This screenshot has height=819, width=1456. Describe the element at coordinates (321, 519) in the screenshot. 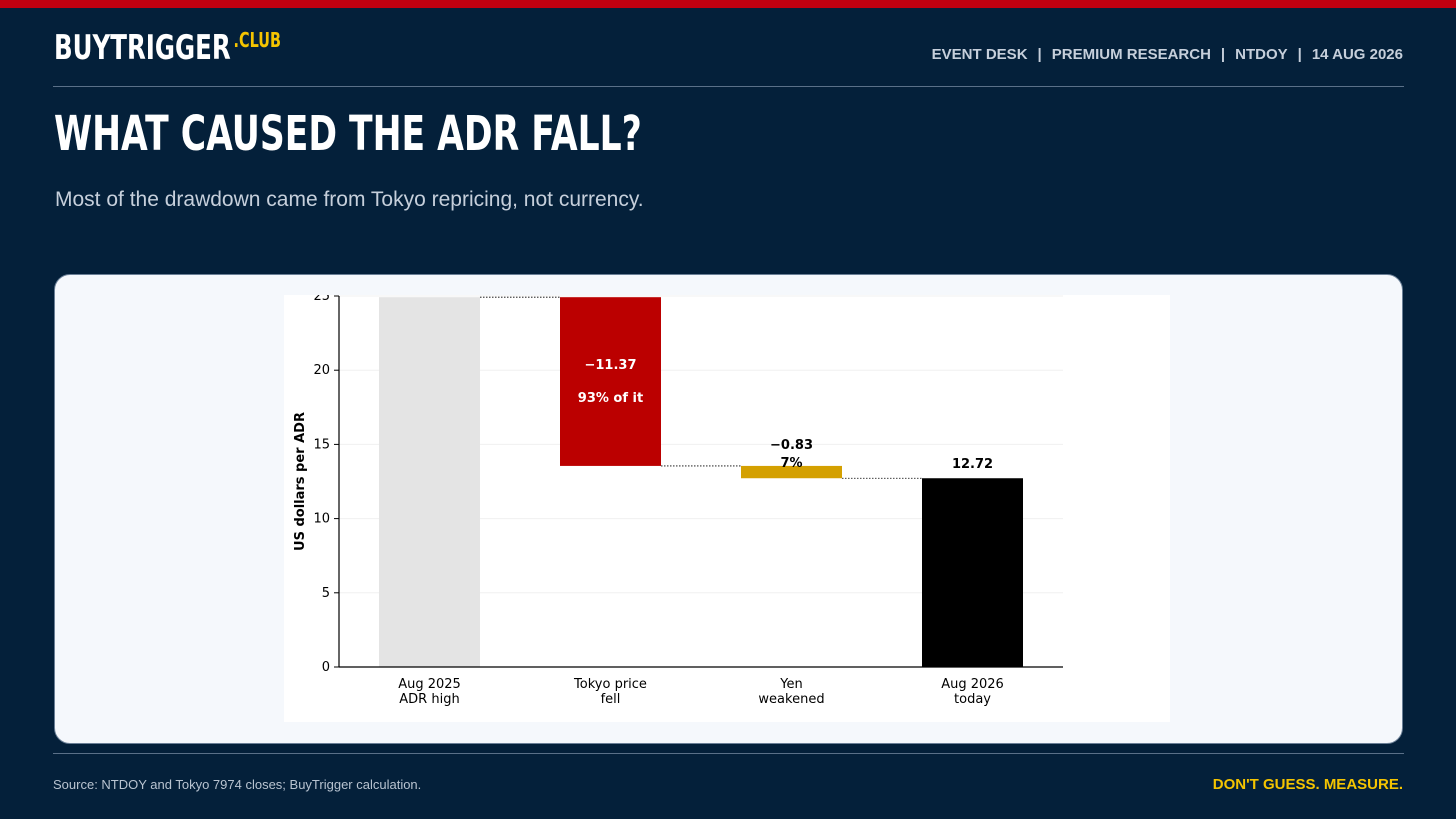

I see `y-tick-label: 10` at that location.